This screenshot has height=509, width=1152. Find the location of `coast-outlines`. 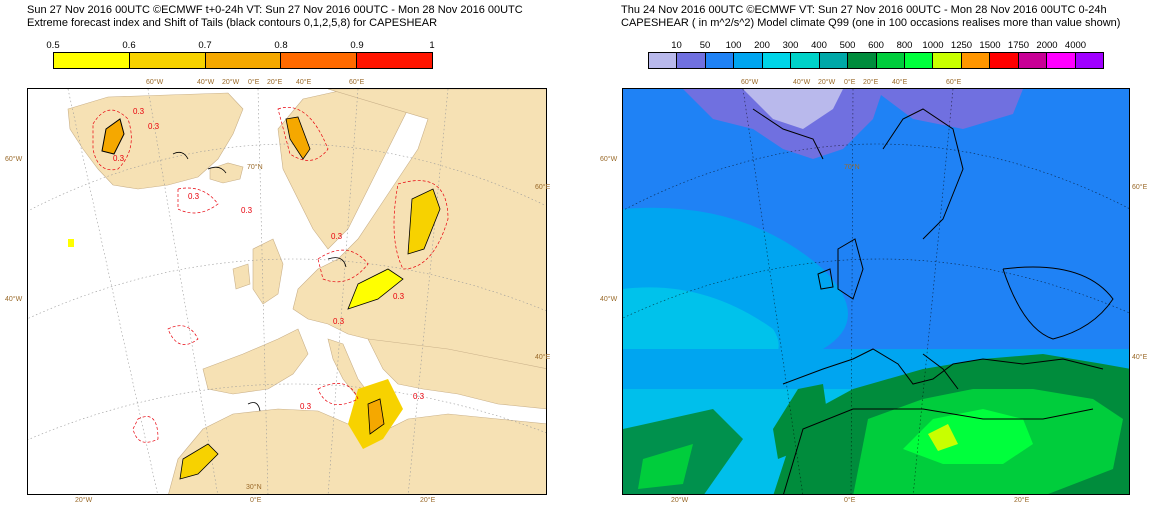

coast-outlines is located at coordinates (259, 281).